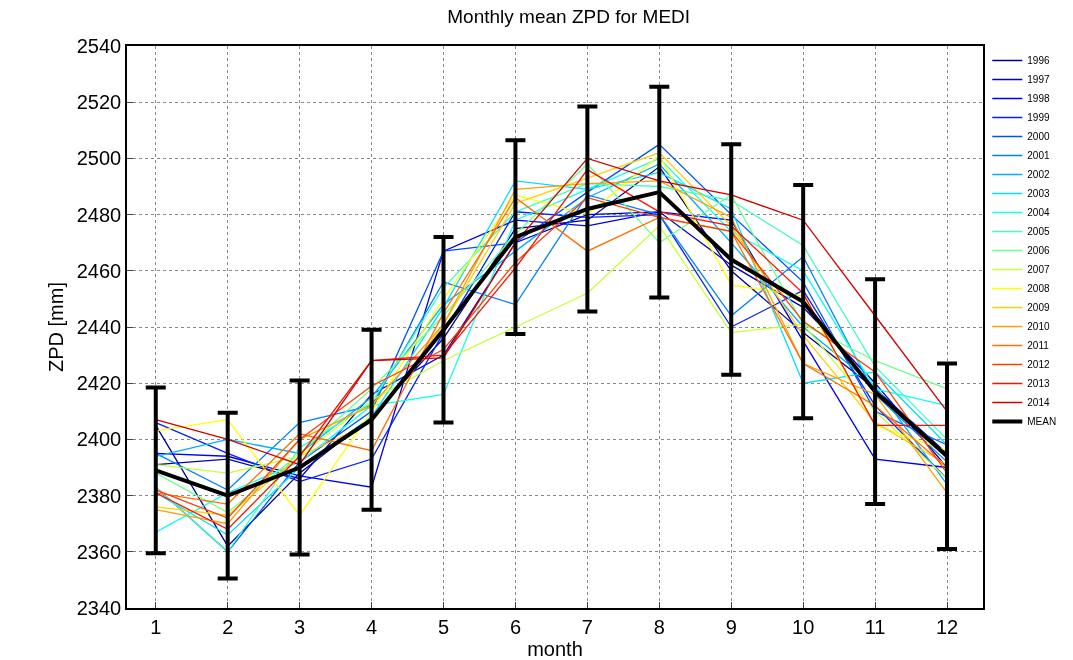 The width and height of the screenshot is (1073, 660). I want to click on legend-label: 2009, so click(1038, 308).